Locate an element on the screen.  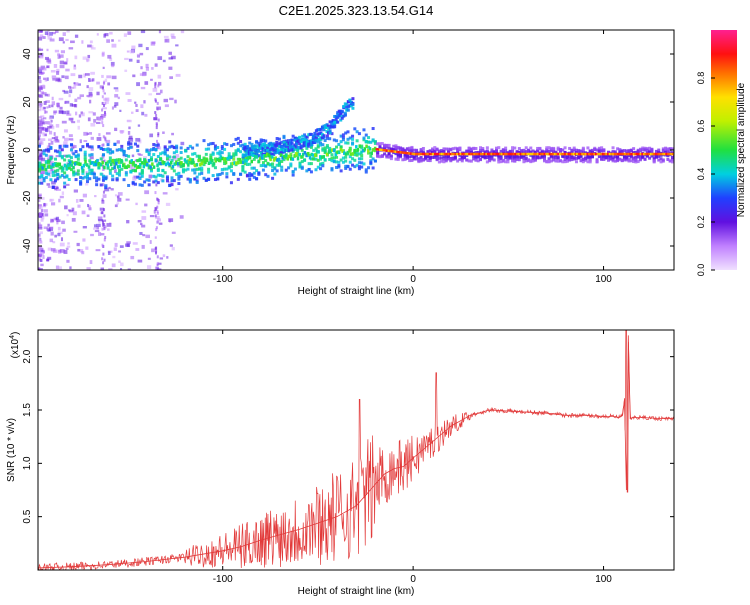
svg-text: (x104) is located at coordinates (15, 345).